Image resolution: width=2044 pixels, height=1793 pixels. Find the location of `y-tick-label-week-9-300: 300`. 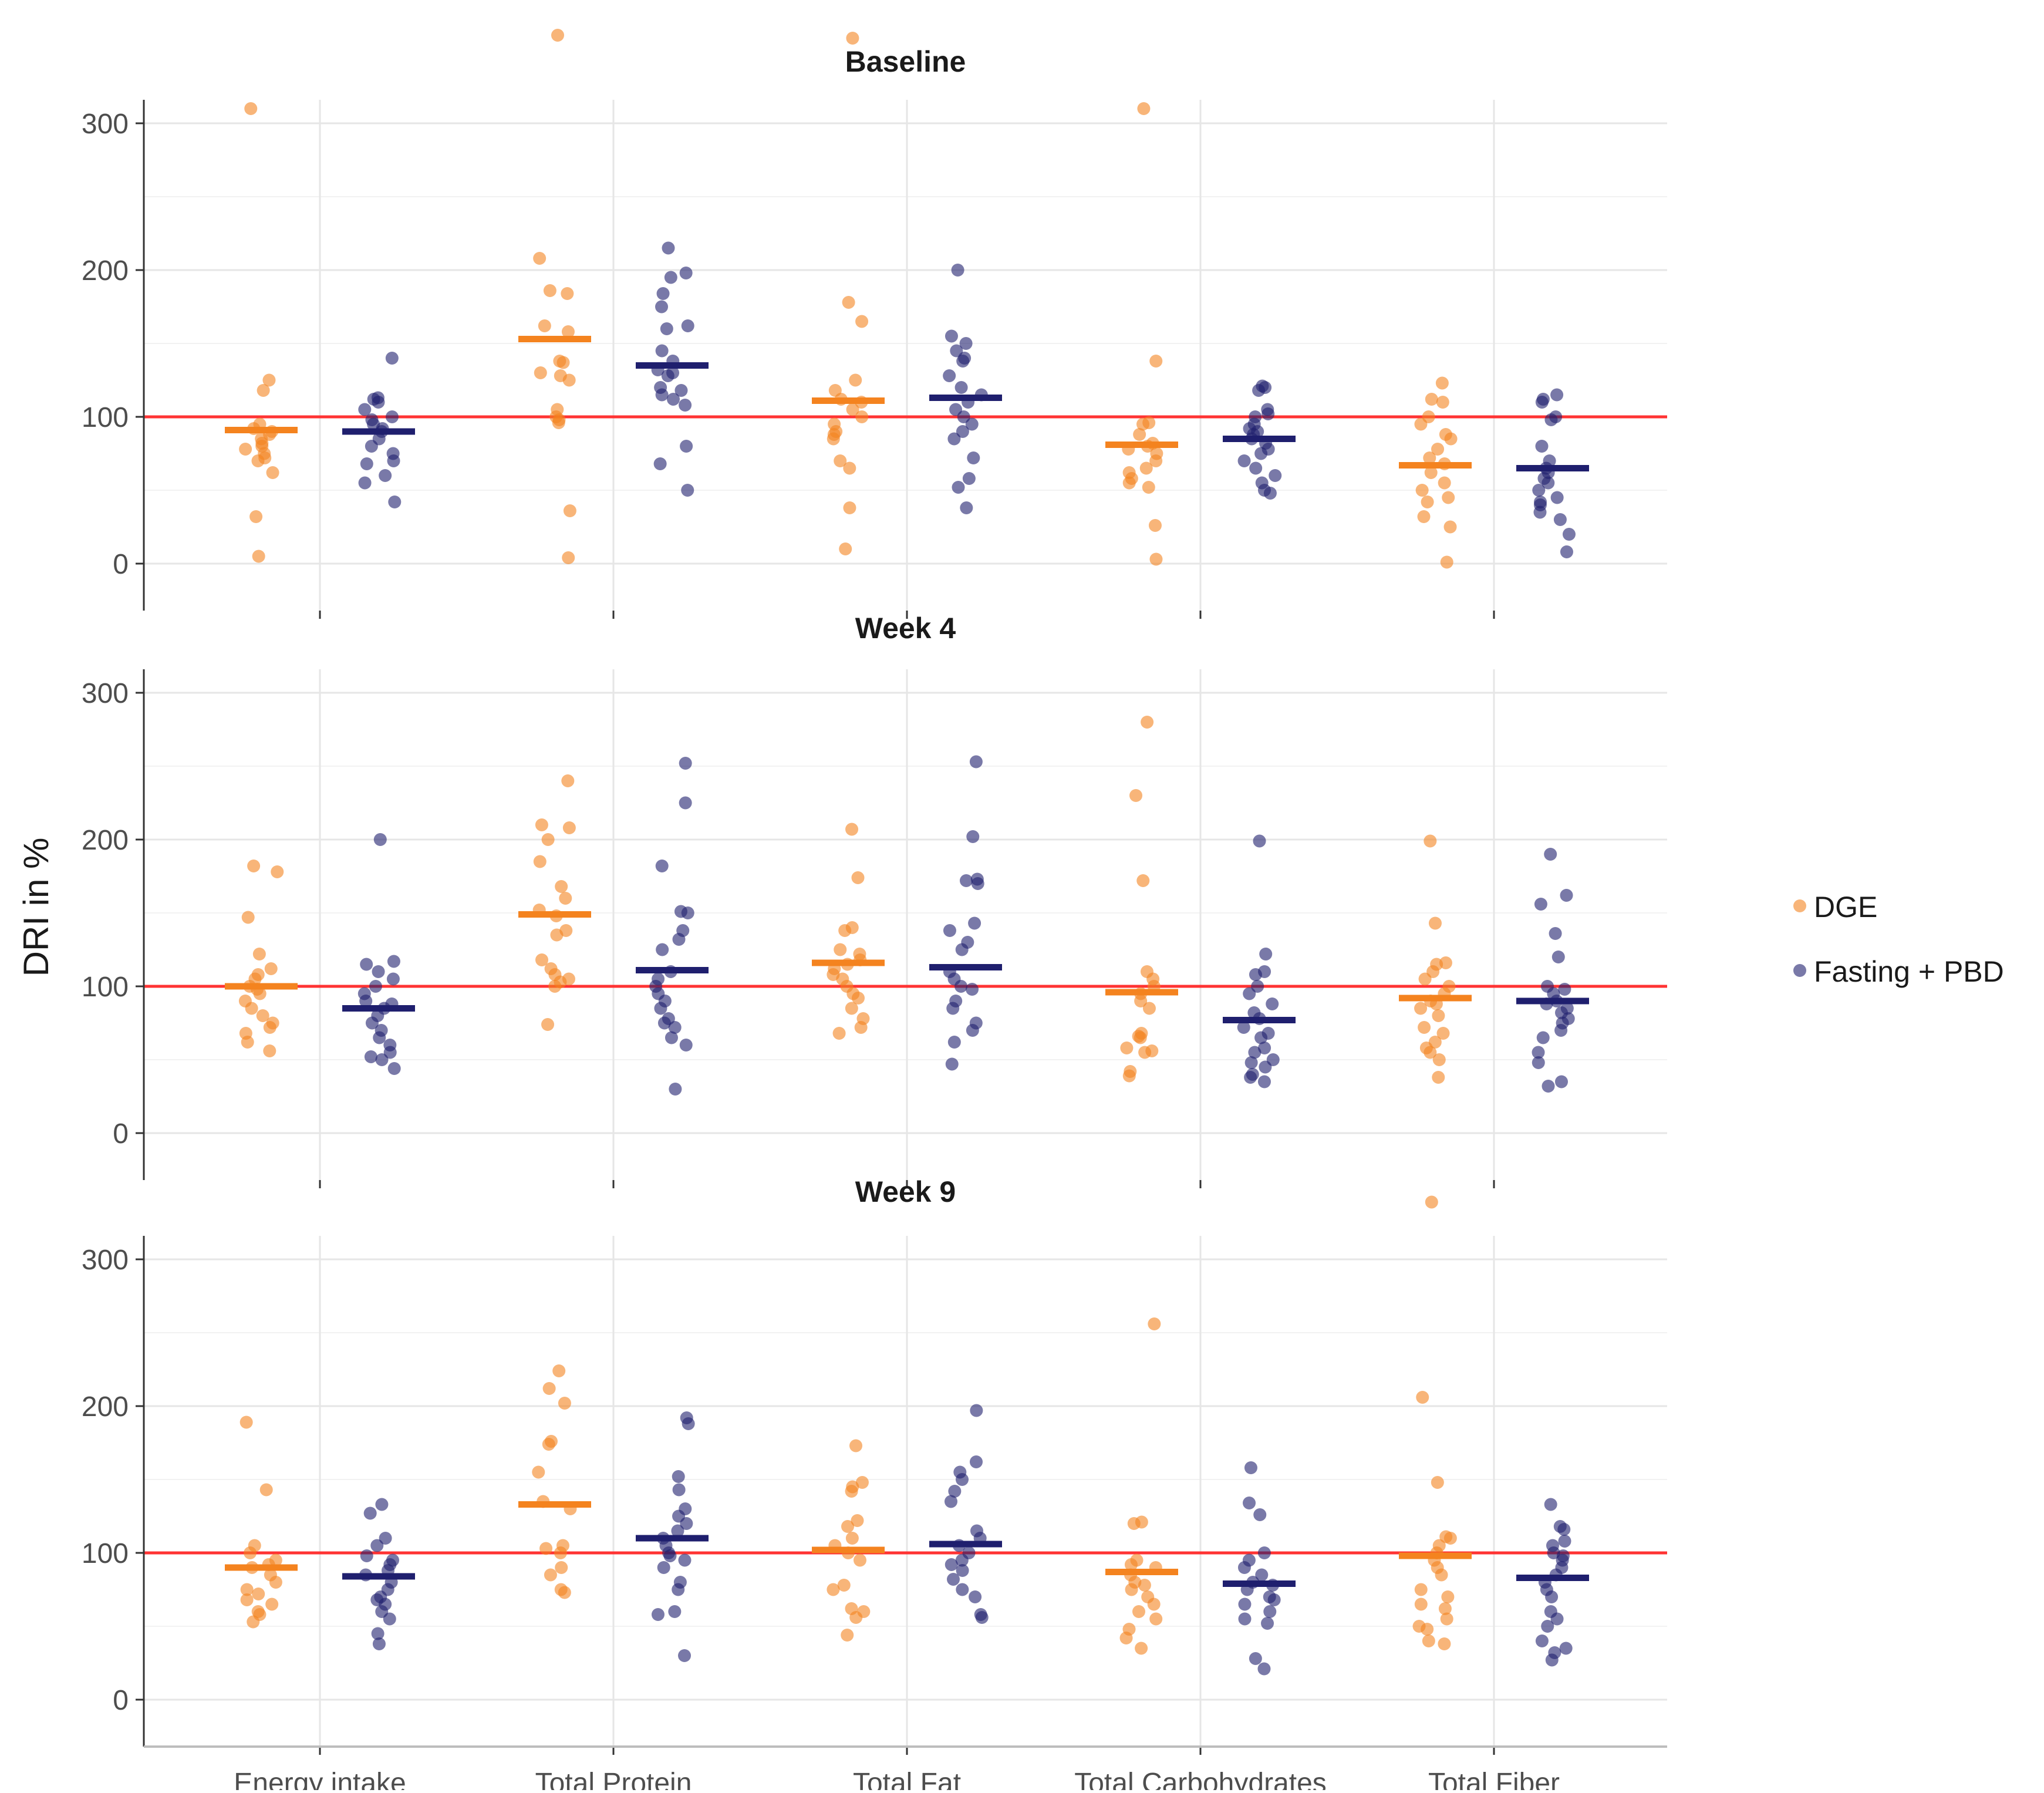

y-tick-label-week-9-300: 300 is located at coordinates (105, 1260).